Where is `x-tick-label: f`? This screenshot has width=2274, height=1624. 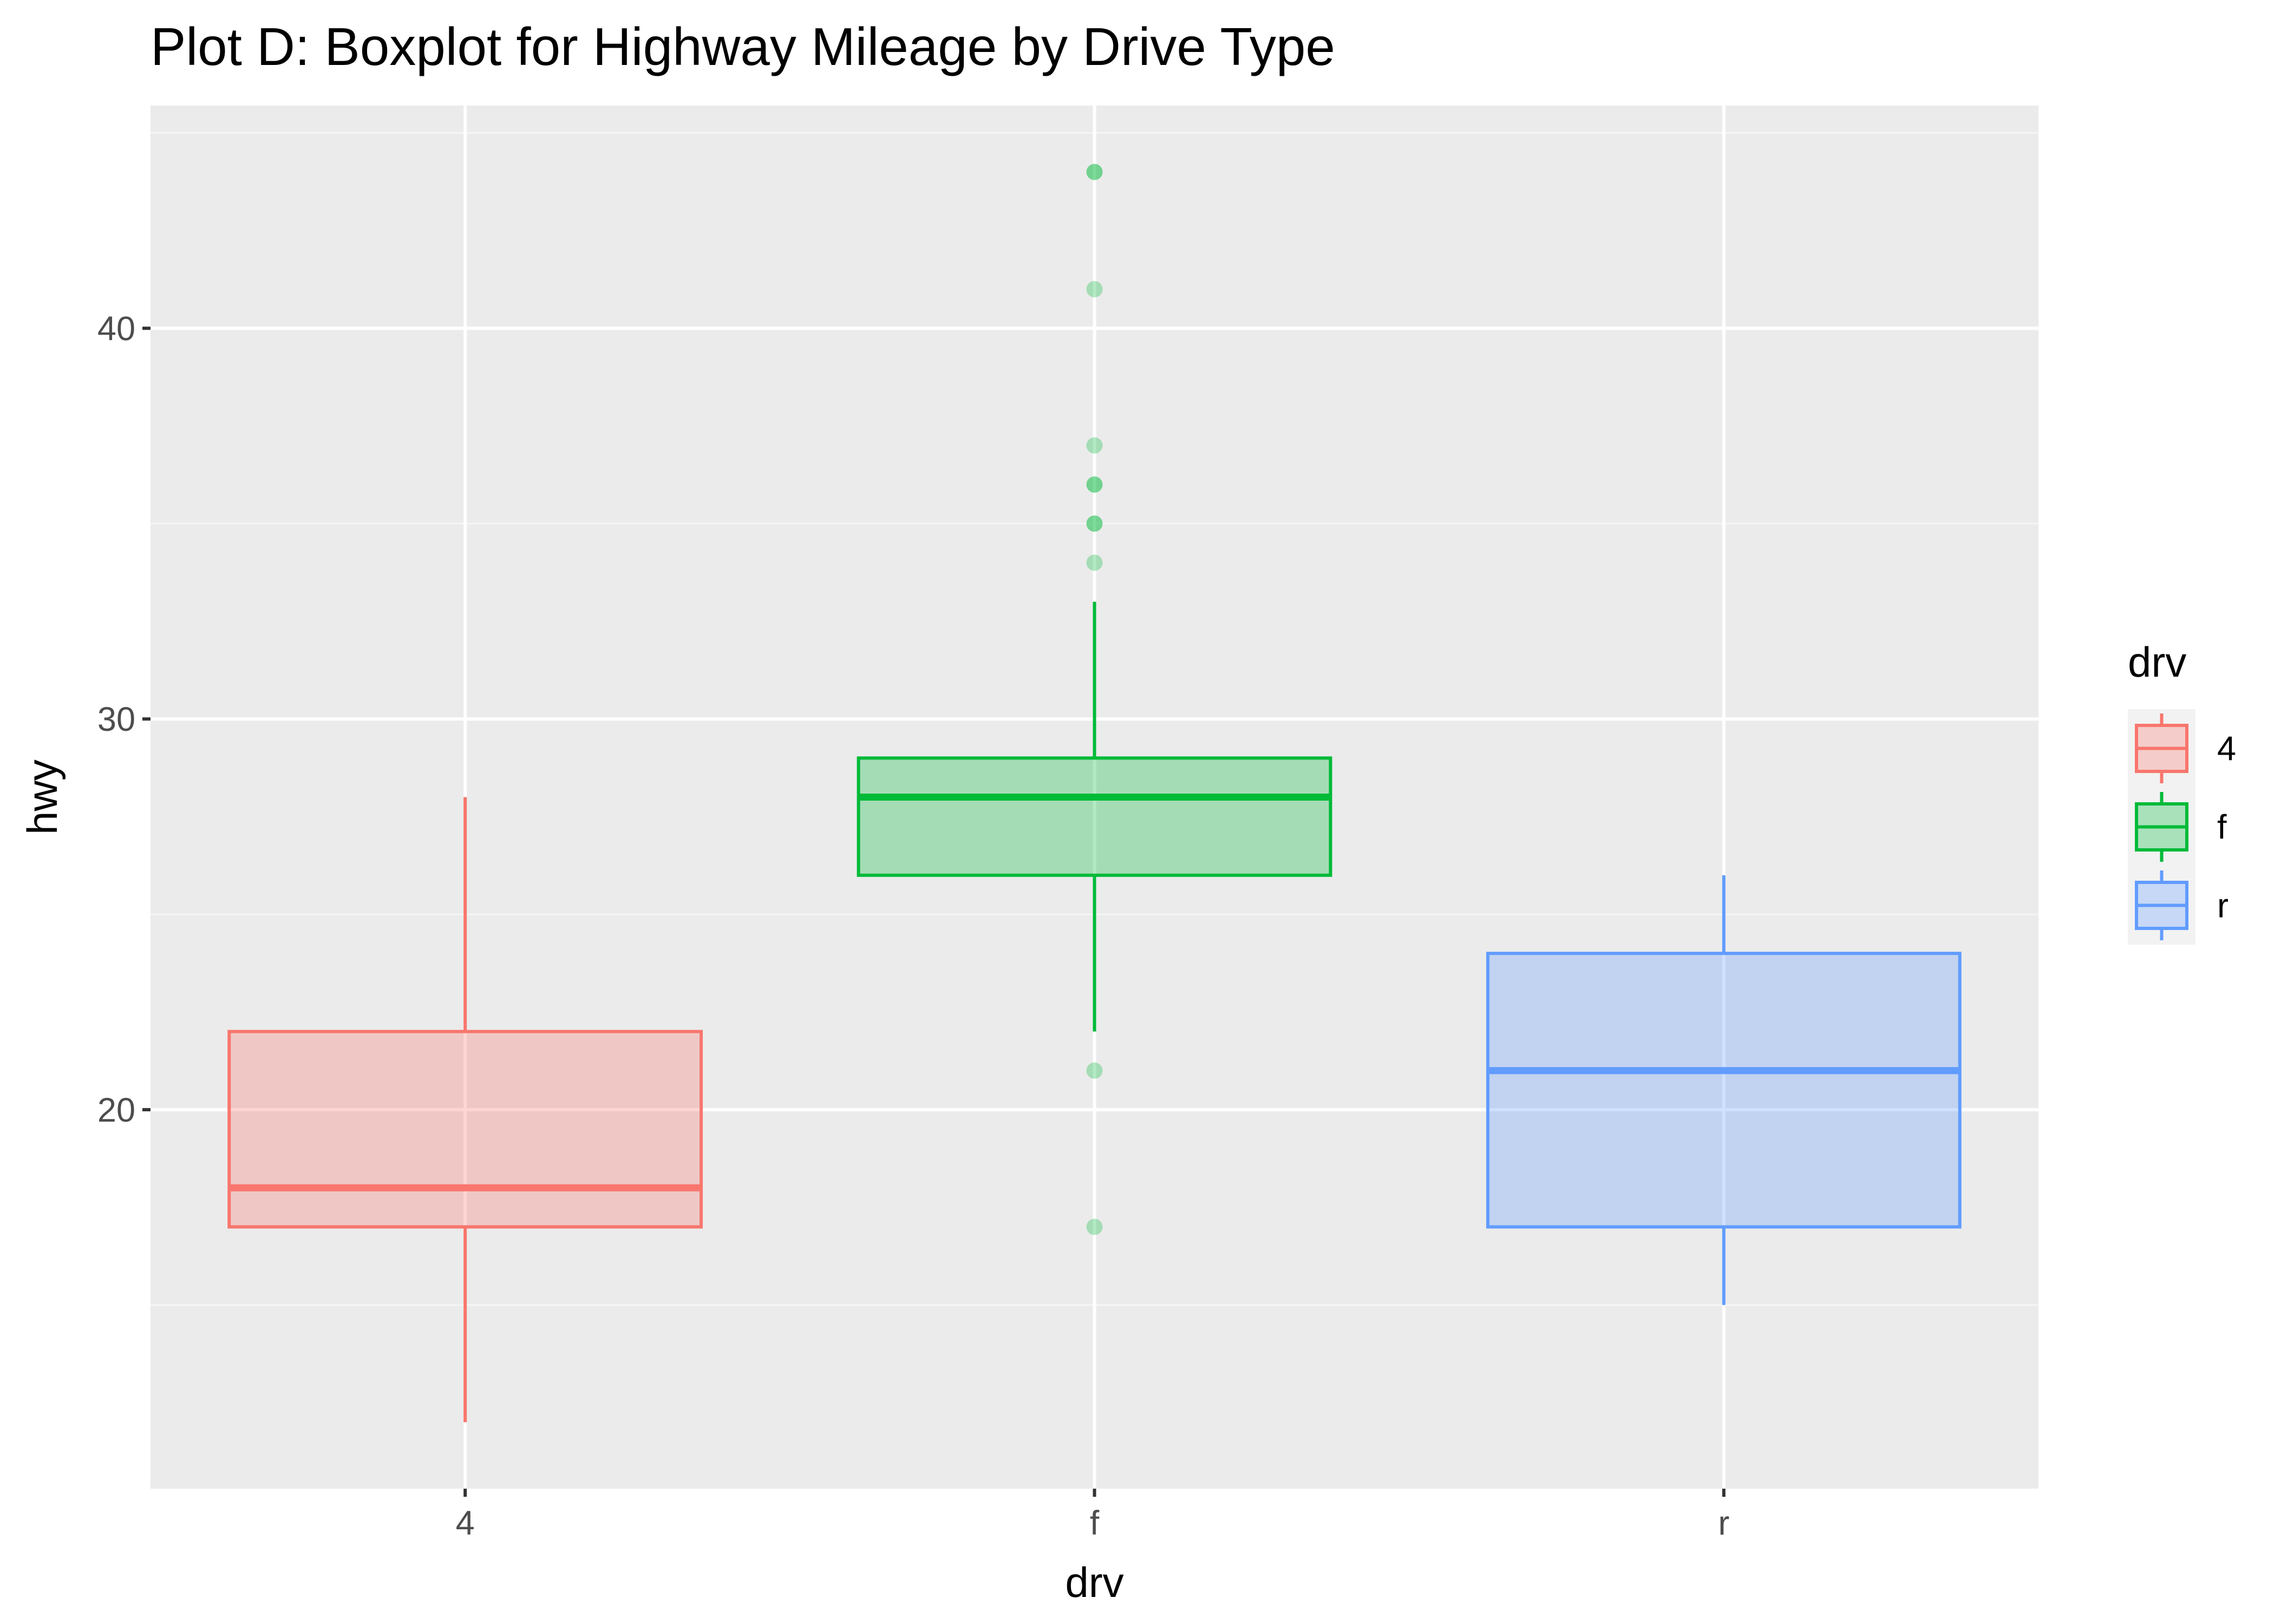
x-tick-label: f is located at coordinates (1095, 1523).